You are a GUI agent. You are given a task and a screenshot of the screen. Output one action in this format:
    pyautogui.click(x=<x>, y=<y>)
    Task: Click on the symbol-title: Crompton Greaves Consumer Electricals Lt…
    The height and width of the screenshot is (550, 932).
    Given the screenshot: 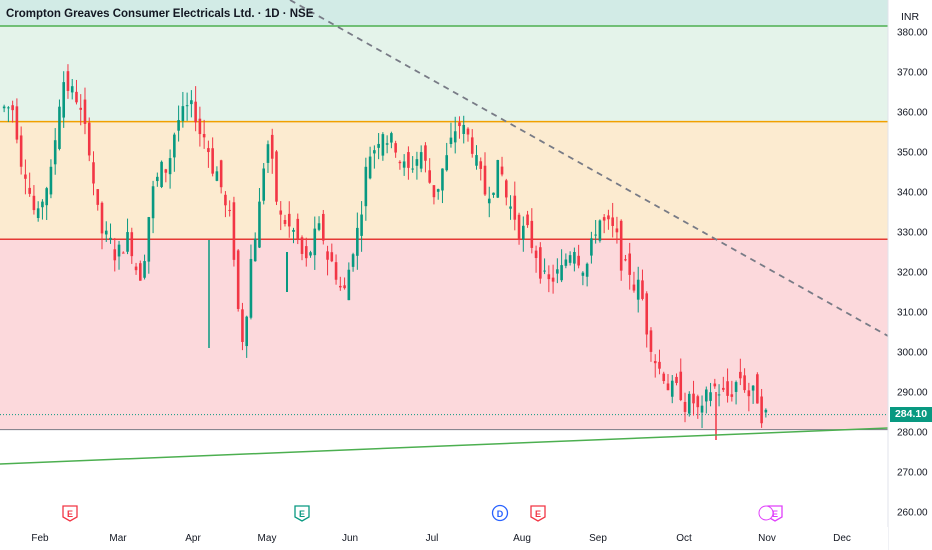 What is the action you would take?
    pyautogui.click(x=160, y=14)
    